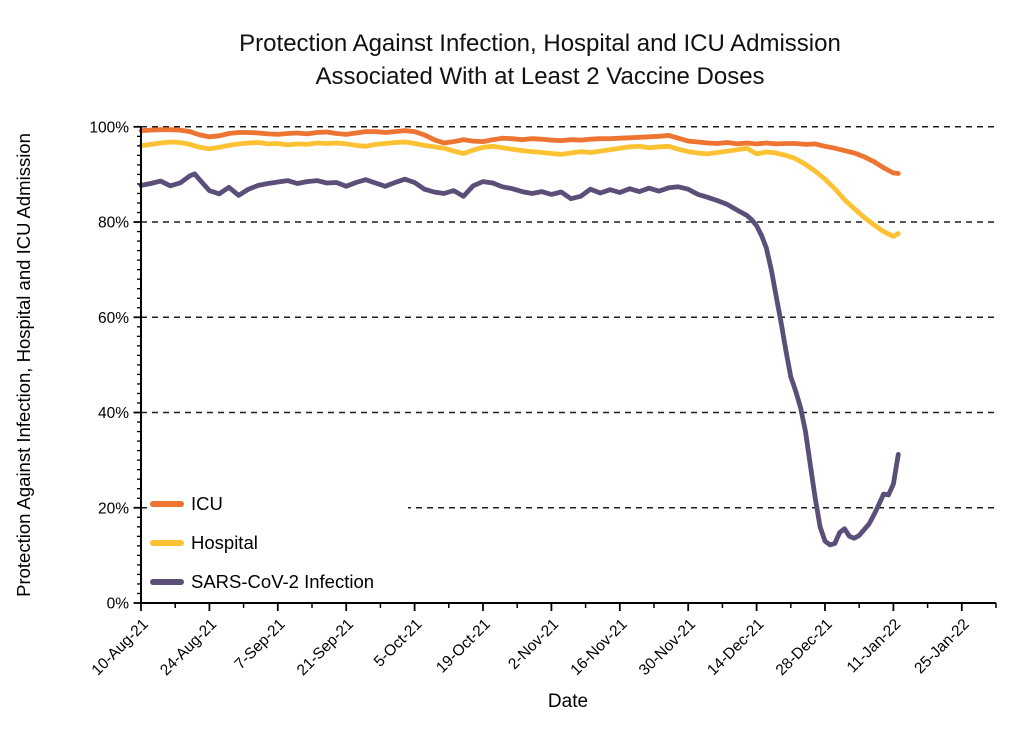 This screenshot has width=1024, height=729. Describe the element at coordinates (463, 646) in the screenshot. I see `x-tick-label: 19-Oct-21` at that location.